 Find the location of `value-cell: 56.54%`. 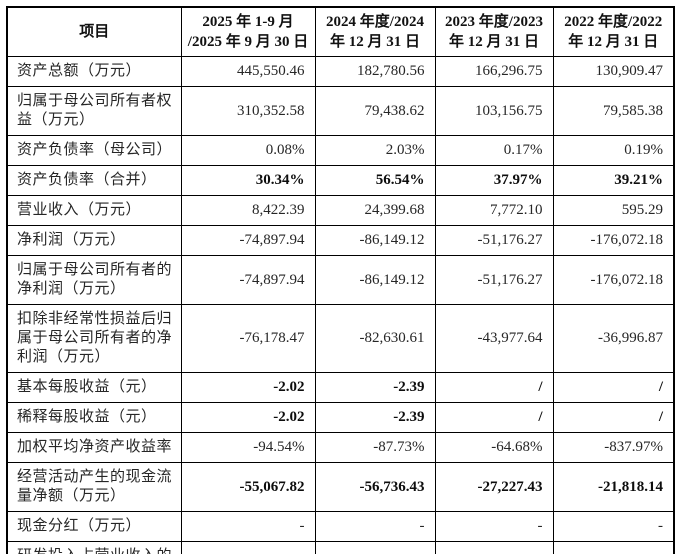

value-cell: 56.54% is located at coordinates (375, 180).